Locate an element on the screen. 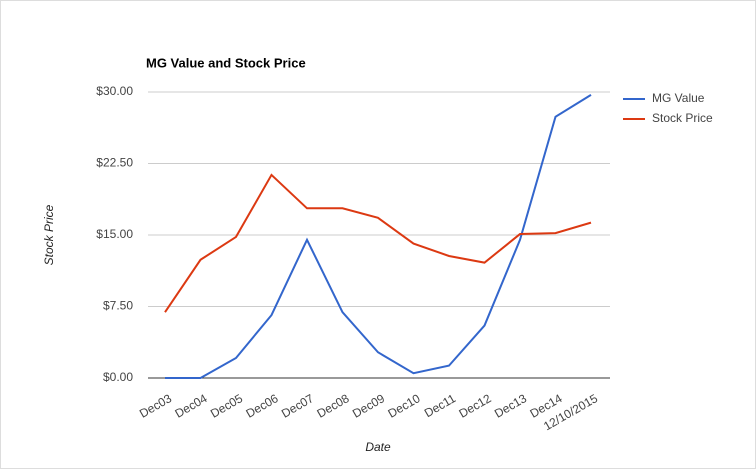 This screenshot has width=756, height=469. y-tick-label: $7.50 is located at coordinates (118, 306).